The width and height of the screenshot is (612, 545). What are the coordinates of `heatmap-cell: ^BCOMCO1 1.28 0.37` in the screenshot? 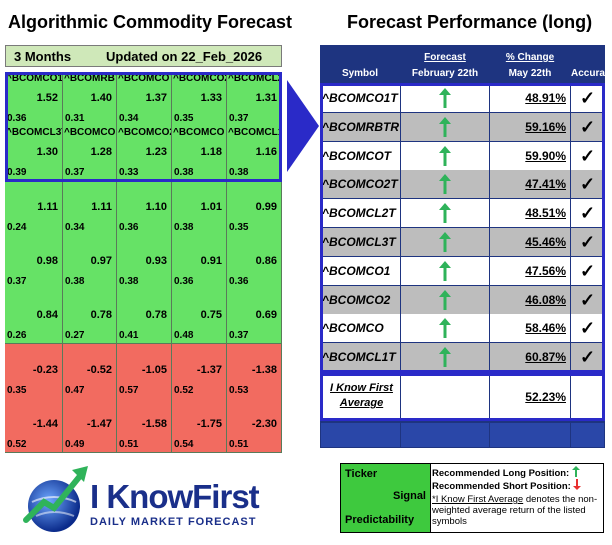 It's located at (90, 154).